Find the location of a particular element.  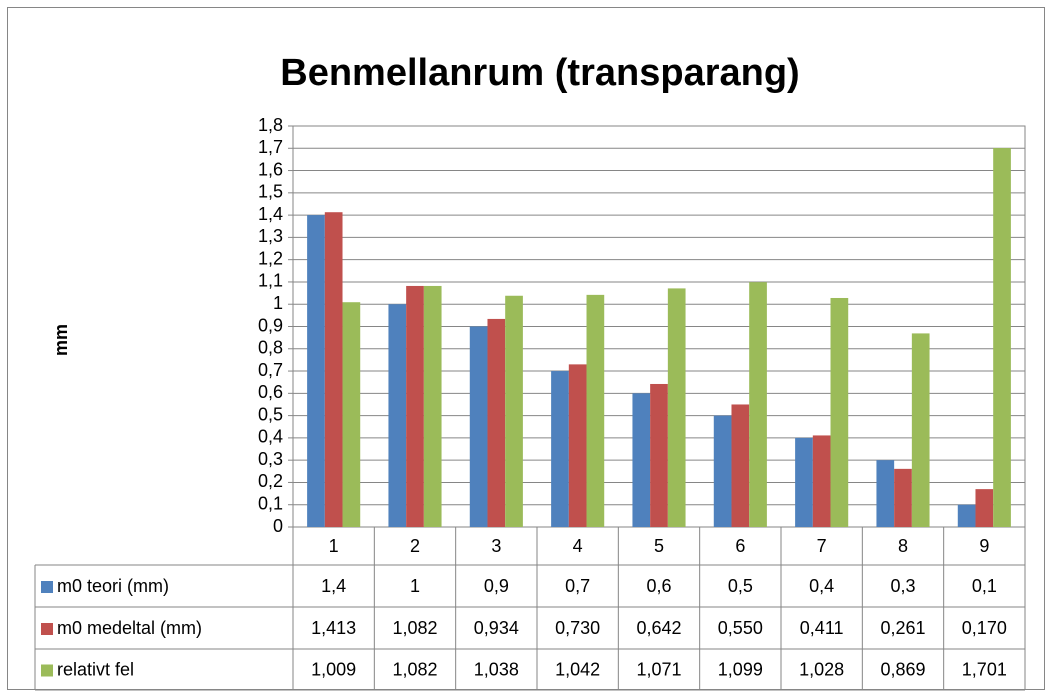

table-value: 1,009 is located at coordinates (333, 669).